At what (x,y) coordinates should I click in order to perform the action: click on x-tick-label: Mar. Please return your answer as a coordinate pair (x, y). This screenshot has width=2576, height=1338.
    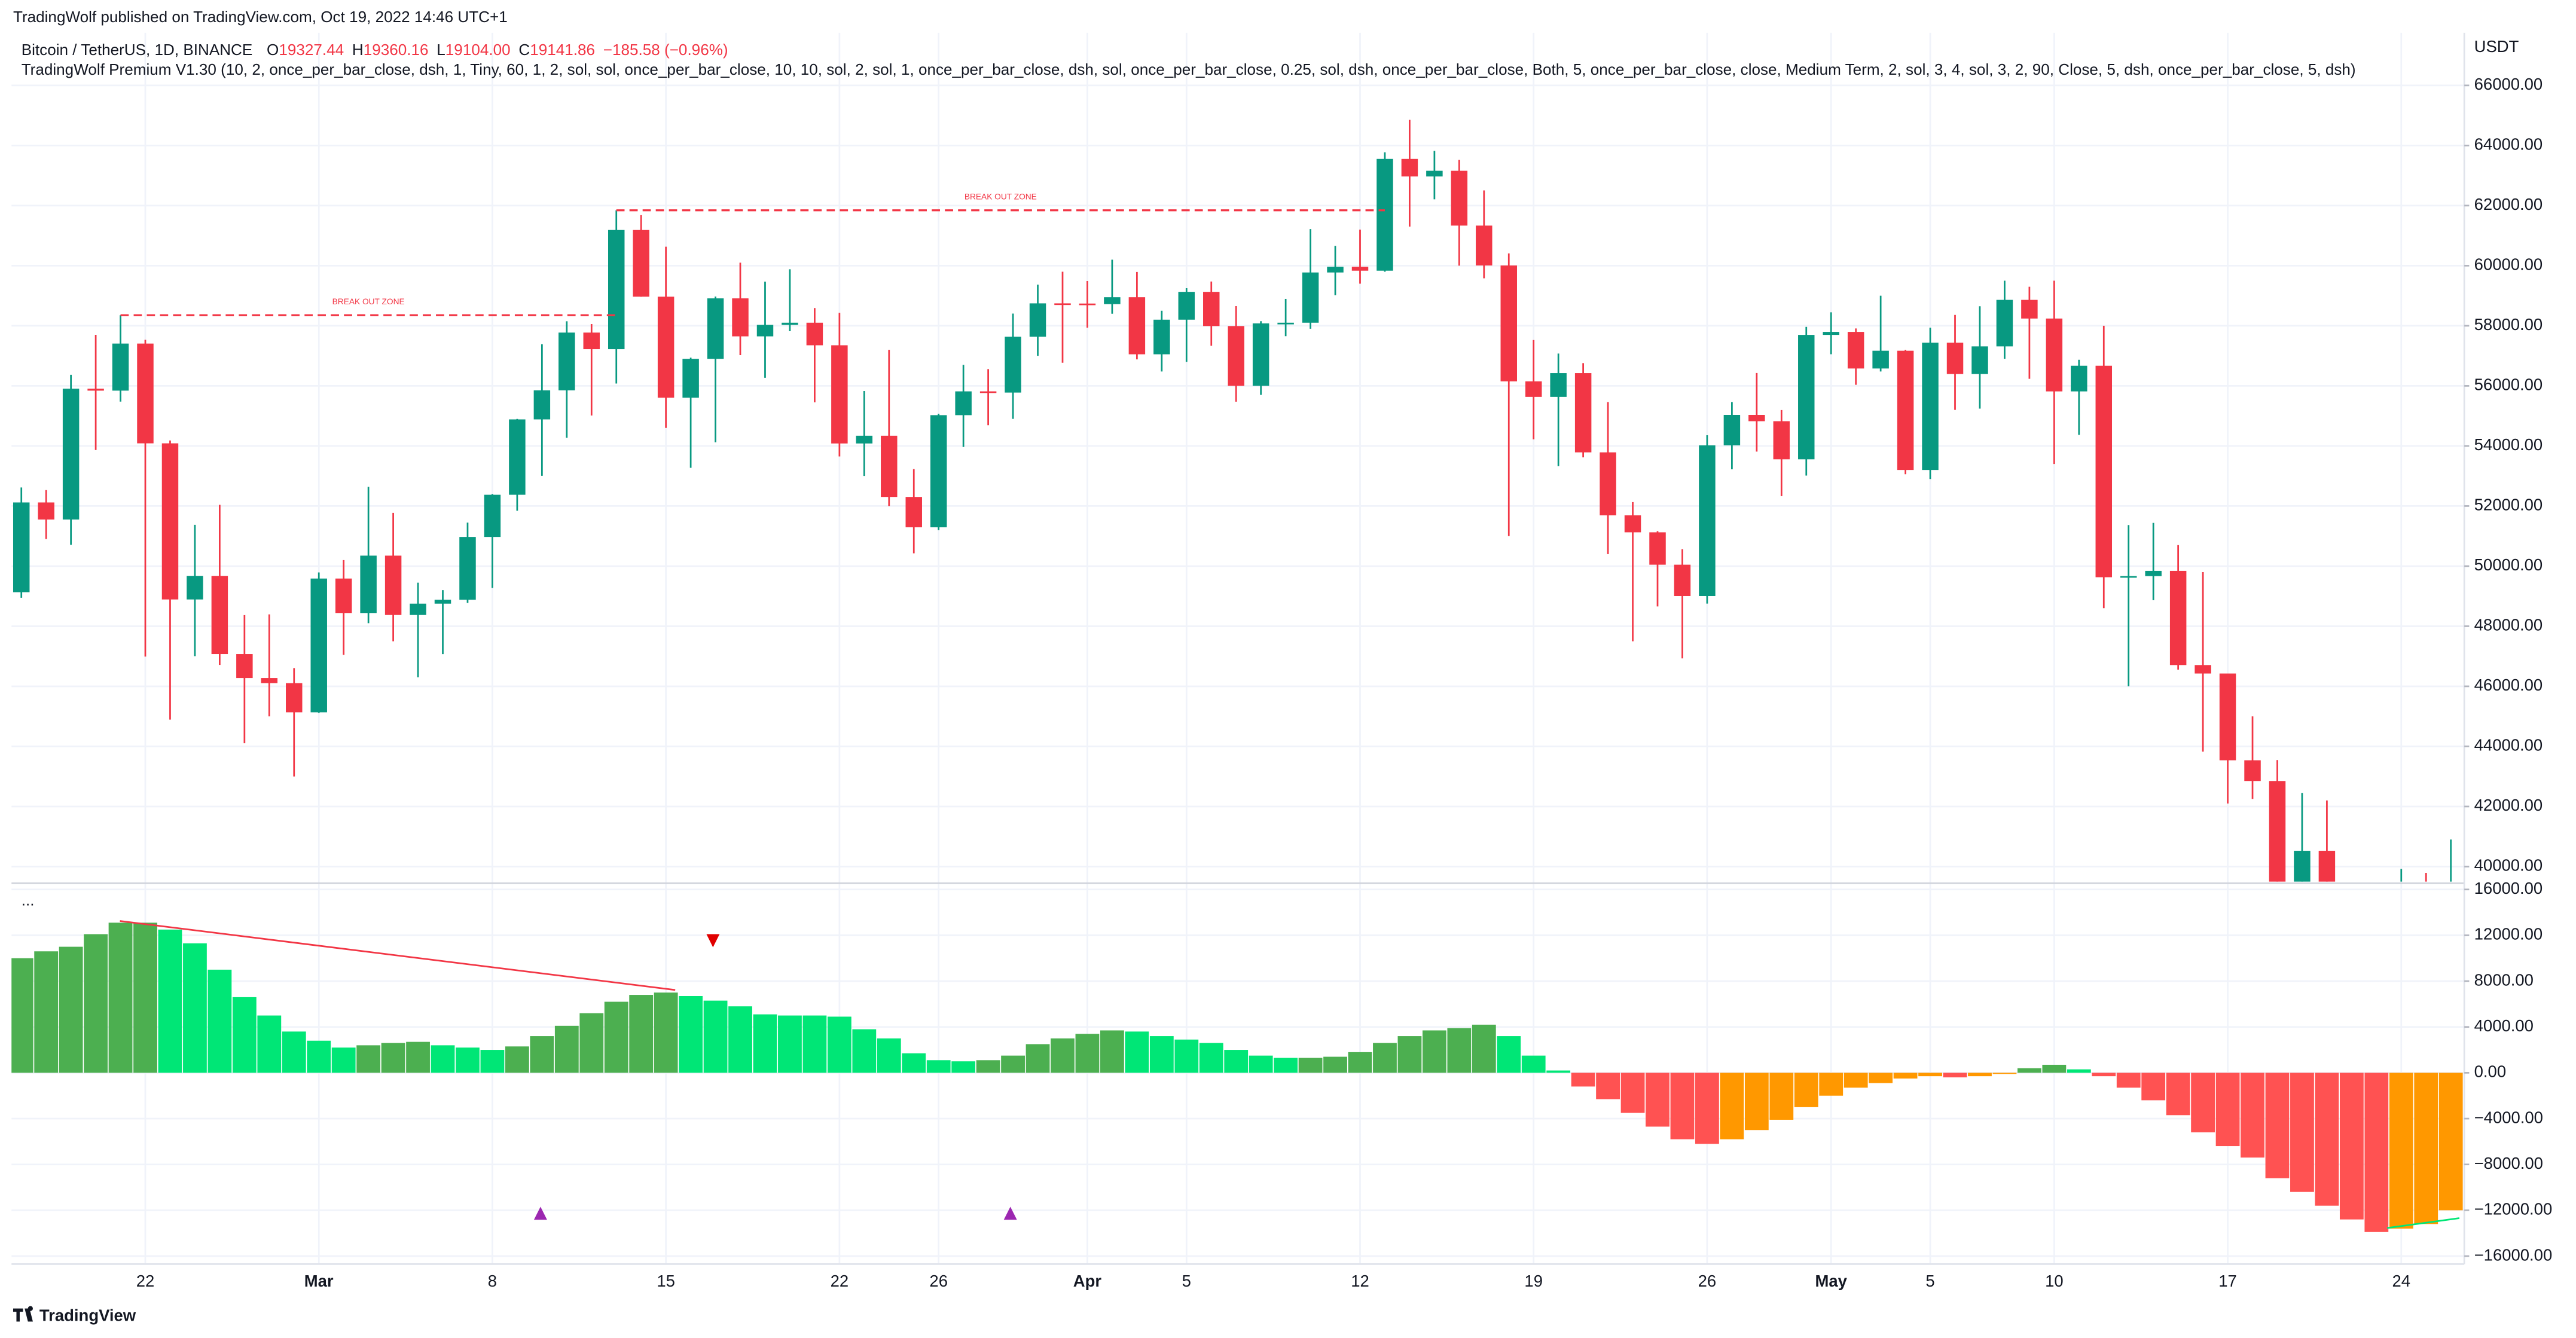
    Looking at the image, I should click on (319, 1281).